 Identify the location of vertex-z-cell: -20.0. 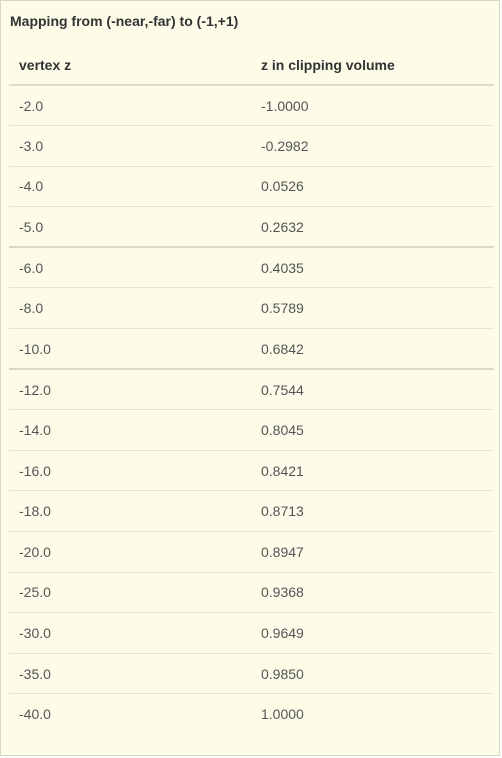
(130, 552).